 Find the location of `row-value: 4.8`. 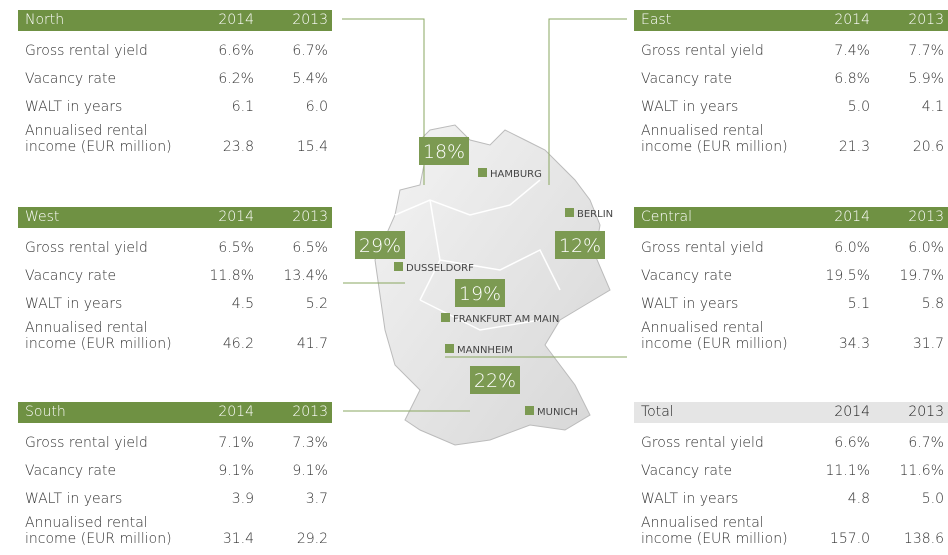

row-value: 4.8 is located at coordinates (858, 499).